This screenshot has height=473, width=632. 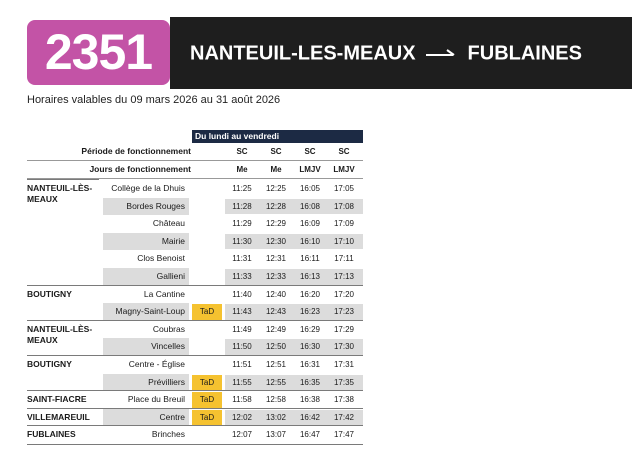 I want to click on commune-name: SAINT-FIACRE, so click(x=57, y=399).